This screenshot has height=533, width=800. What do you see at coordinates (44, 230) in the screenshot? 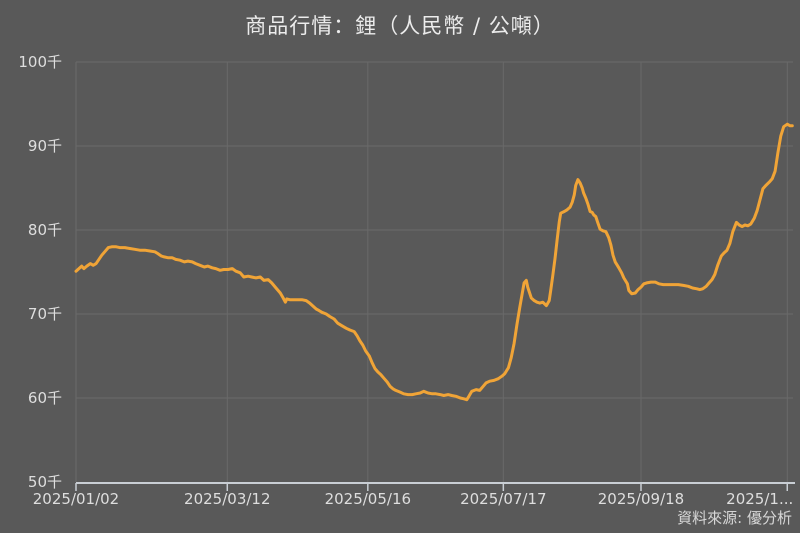
I see `y-axis-tick-label: 80千` at bounding box center [44, 230].